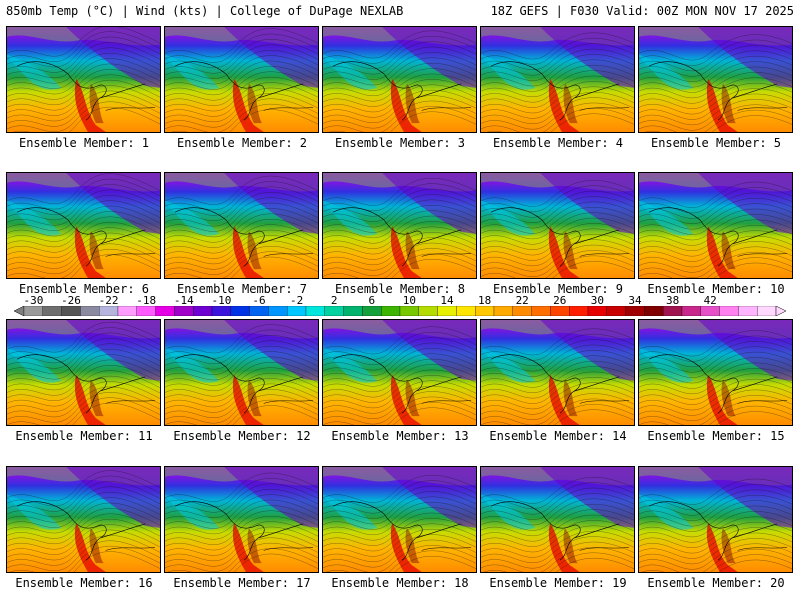 The image size is (800, 600). What do you see at coordinates (372, 300) in the screenshot?
I see `colorbar-tick-label: 6` at bounding box center [372, 300].